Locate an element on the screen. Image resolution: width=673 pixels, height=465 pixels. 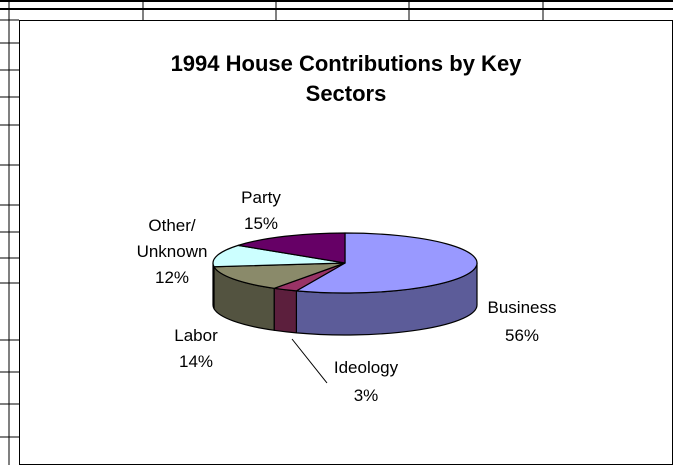
data-label: Labor is located at coordinates (196, 335).